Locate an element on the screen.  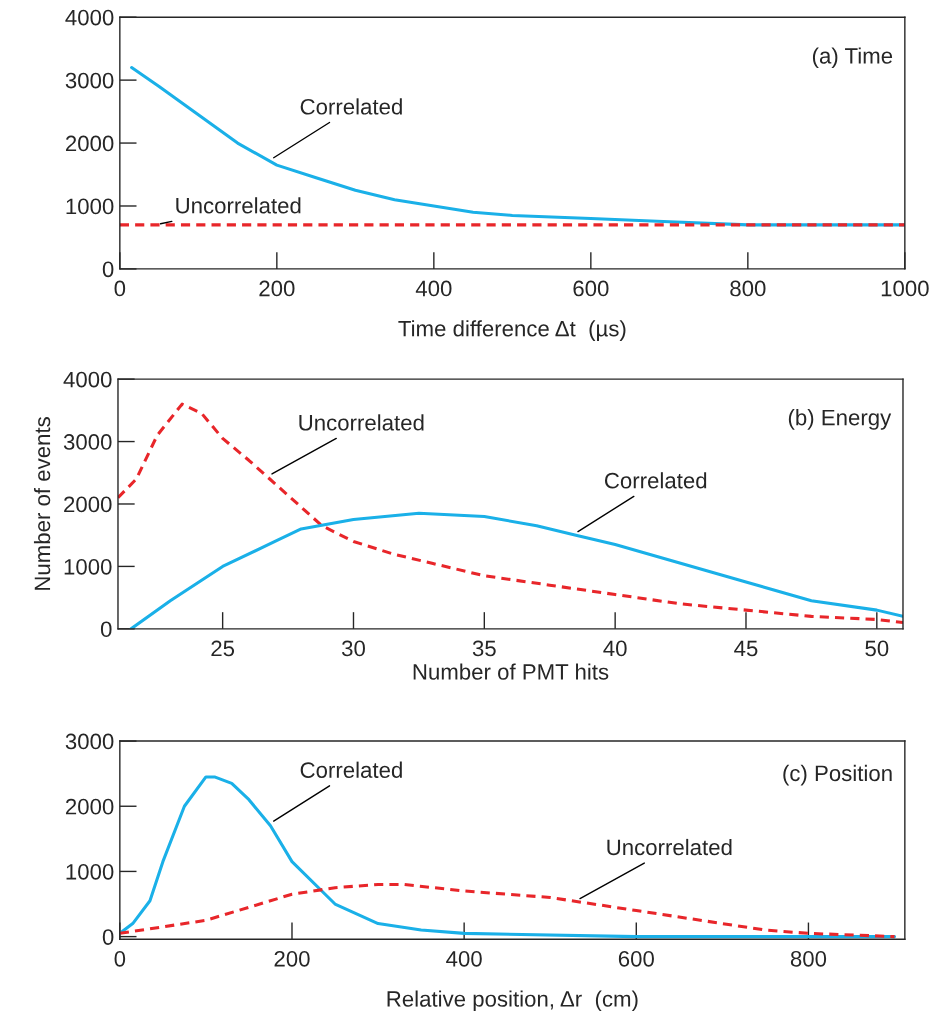
x-axis-title: Relative position, Δr (cm) is located at coordinates (512, 1000).